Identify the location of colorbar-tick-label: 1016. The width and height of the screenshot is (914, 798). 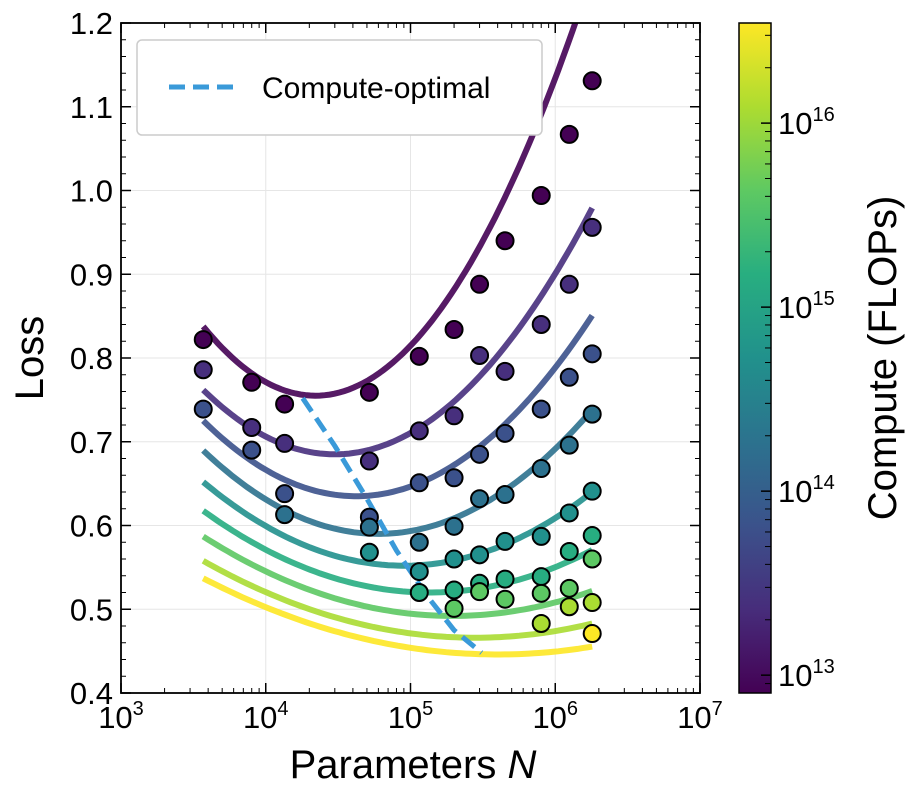
(806, 122).